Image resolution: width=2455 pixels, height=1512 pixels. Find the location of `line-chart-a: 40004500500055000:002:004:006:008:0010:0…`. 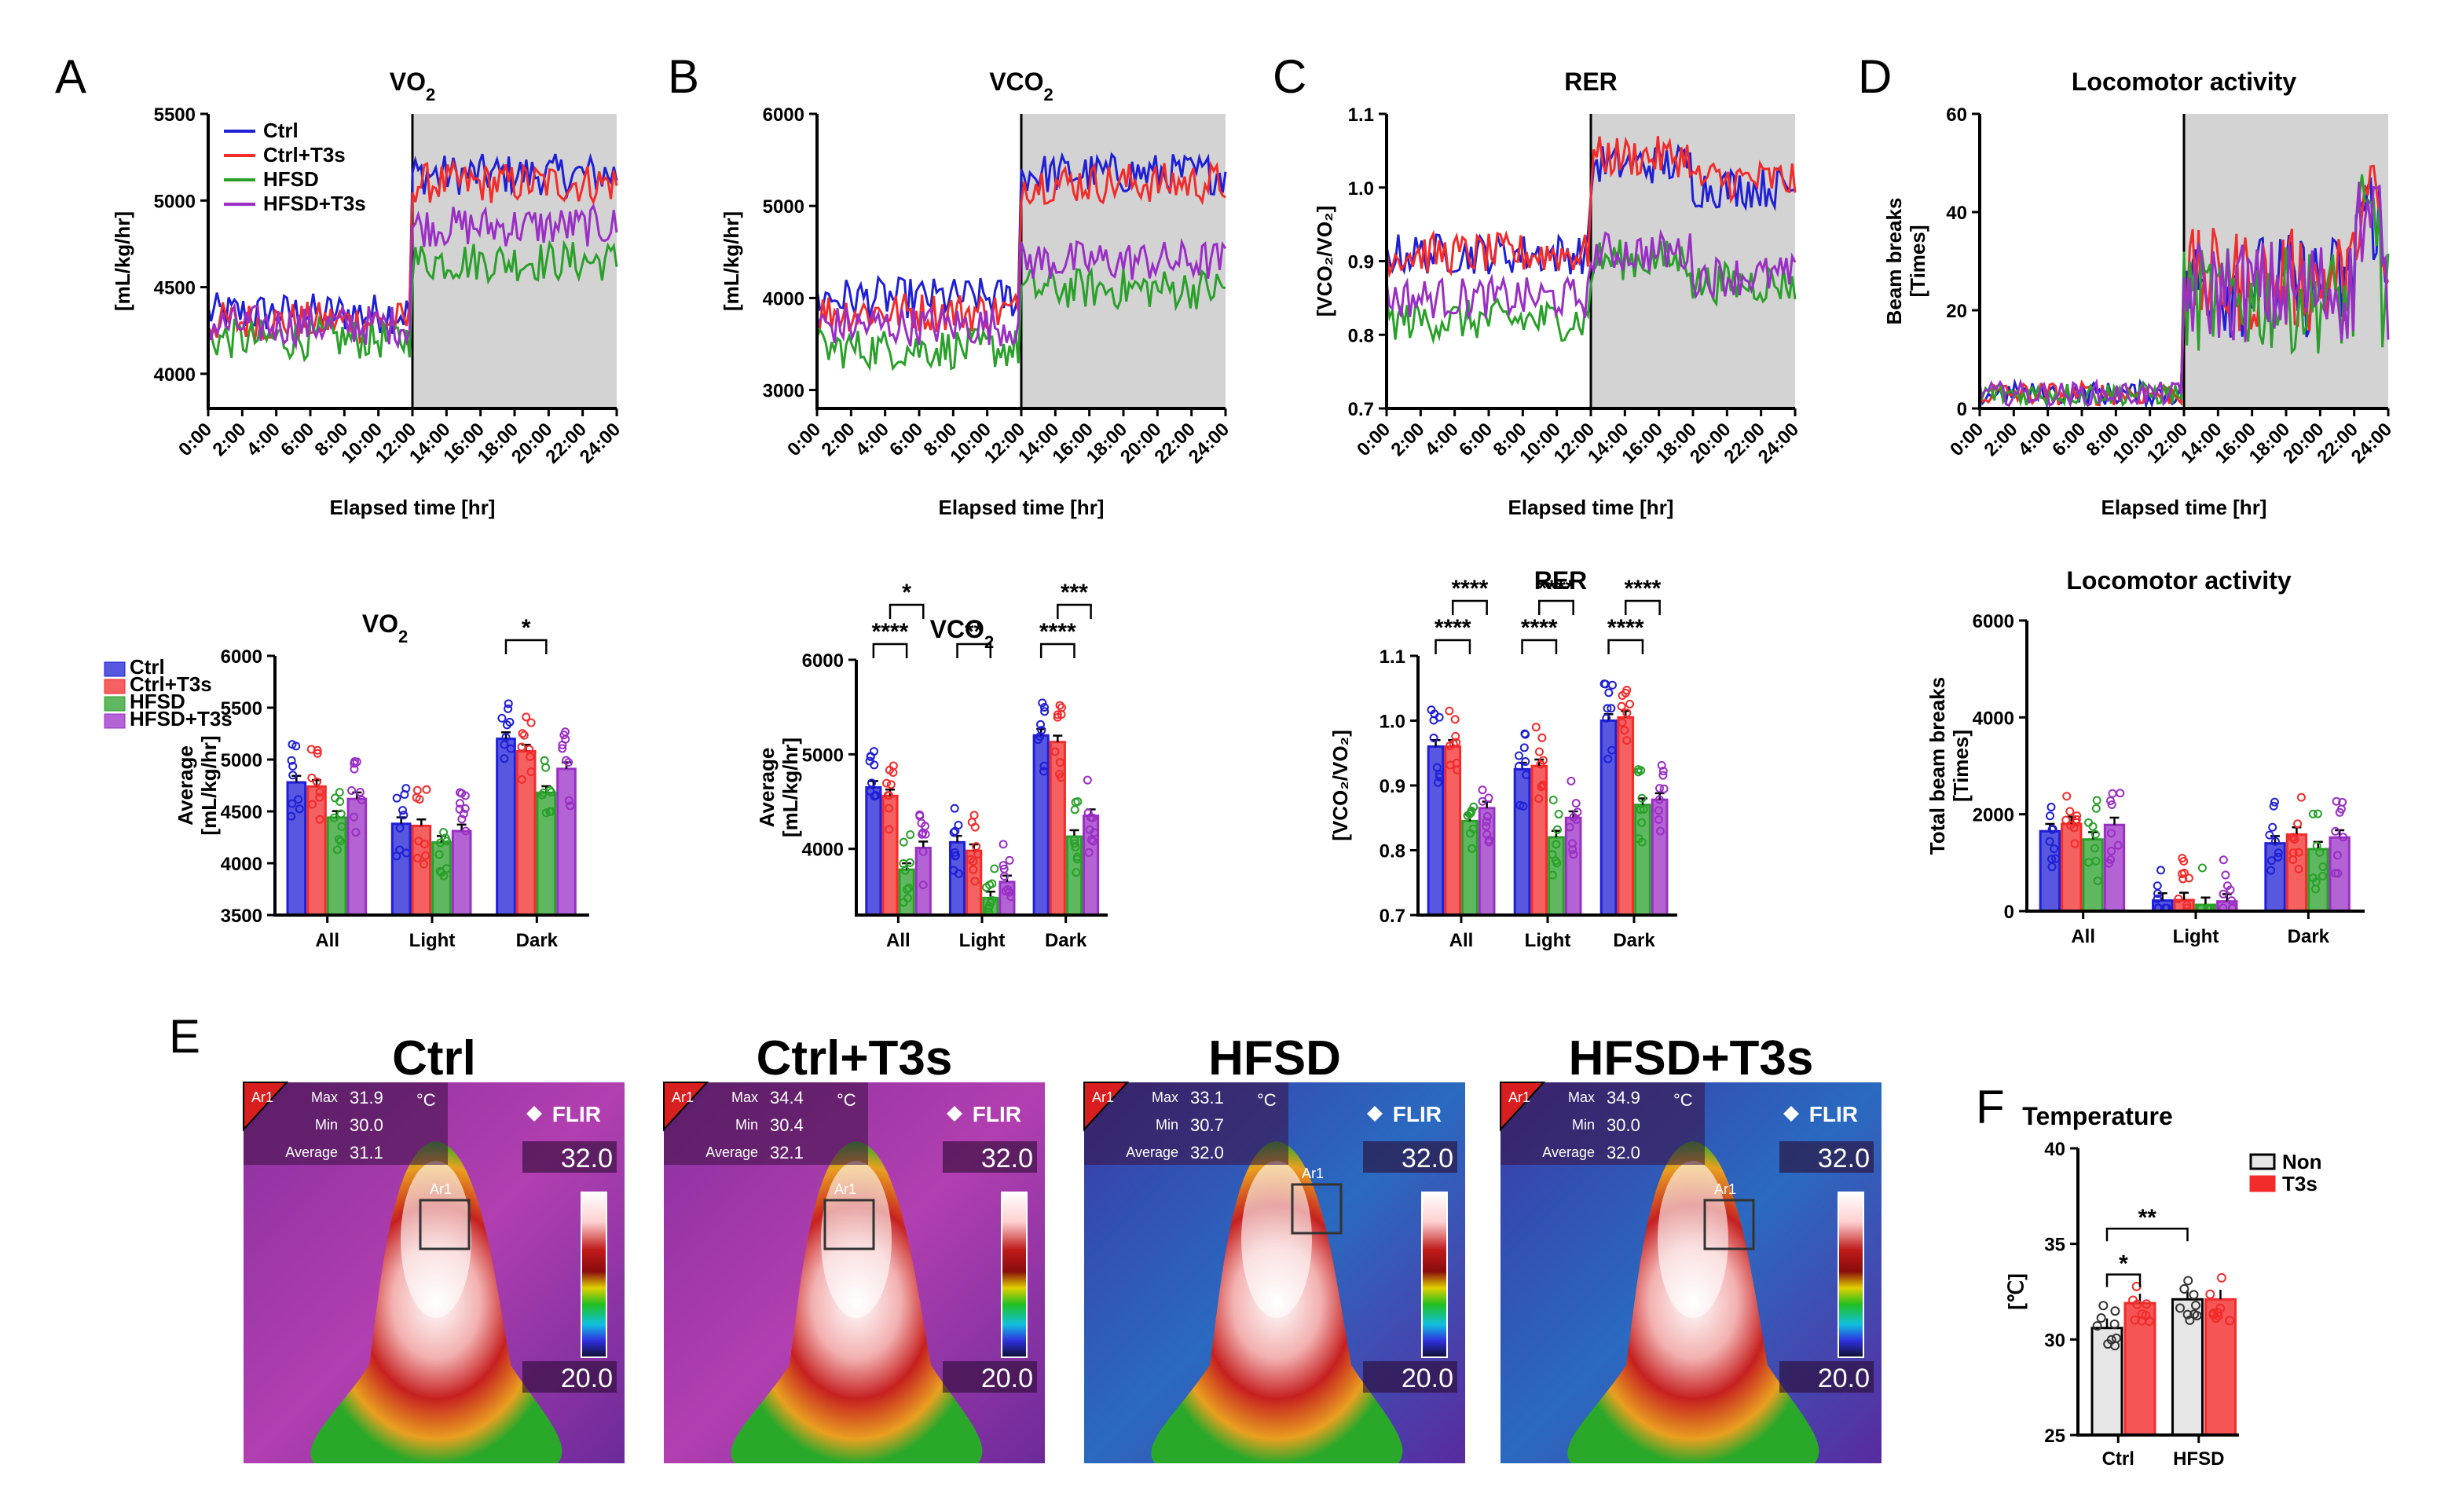

line-chart-a: 40004500500055000:002:004:006:008:0010:0… is located at coordinates (368, 293).